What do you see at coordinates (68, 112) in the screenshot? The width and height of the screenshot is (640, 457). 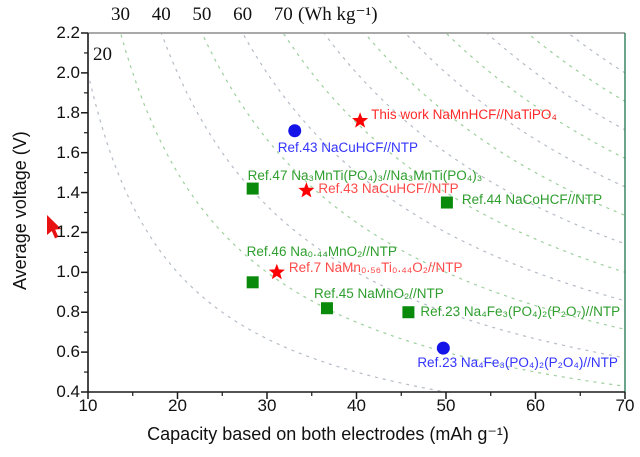 I see `y-tick-label-1.8: 1.8` at bounding box center [68, 112].